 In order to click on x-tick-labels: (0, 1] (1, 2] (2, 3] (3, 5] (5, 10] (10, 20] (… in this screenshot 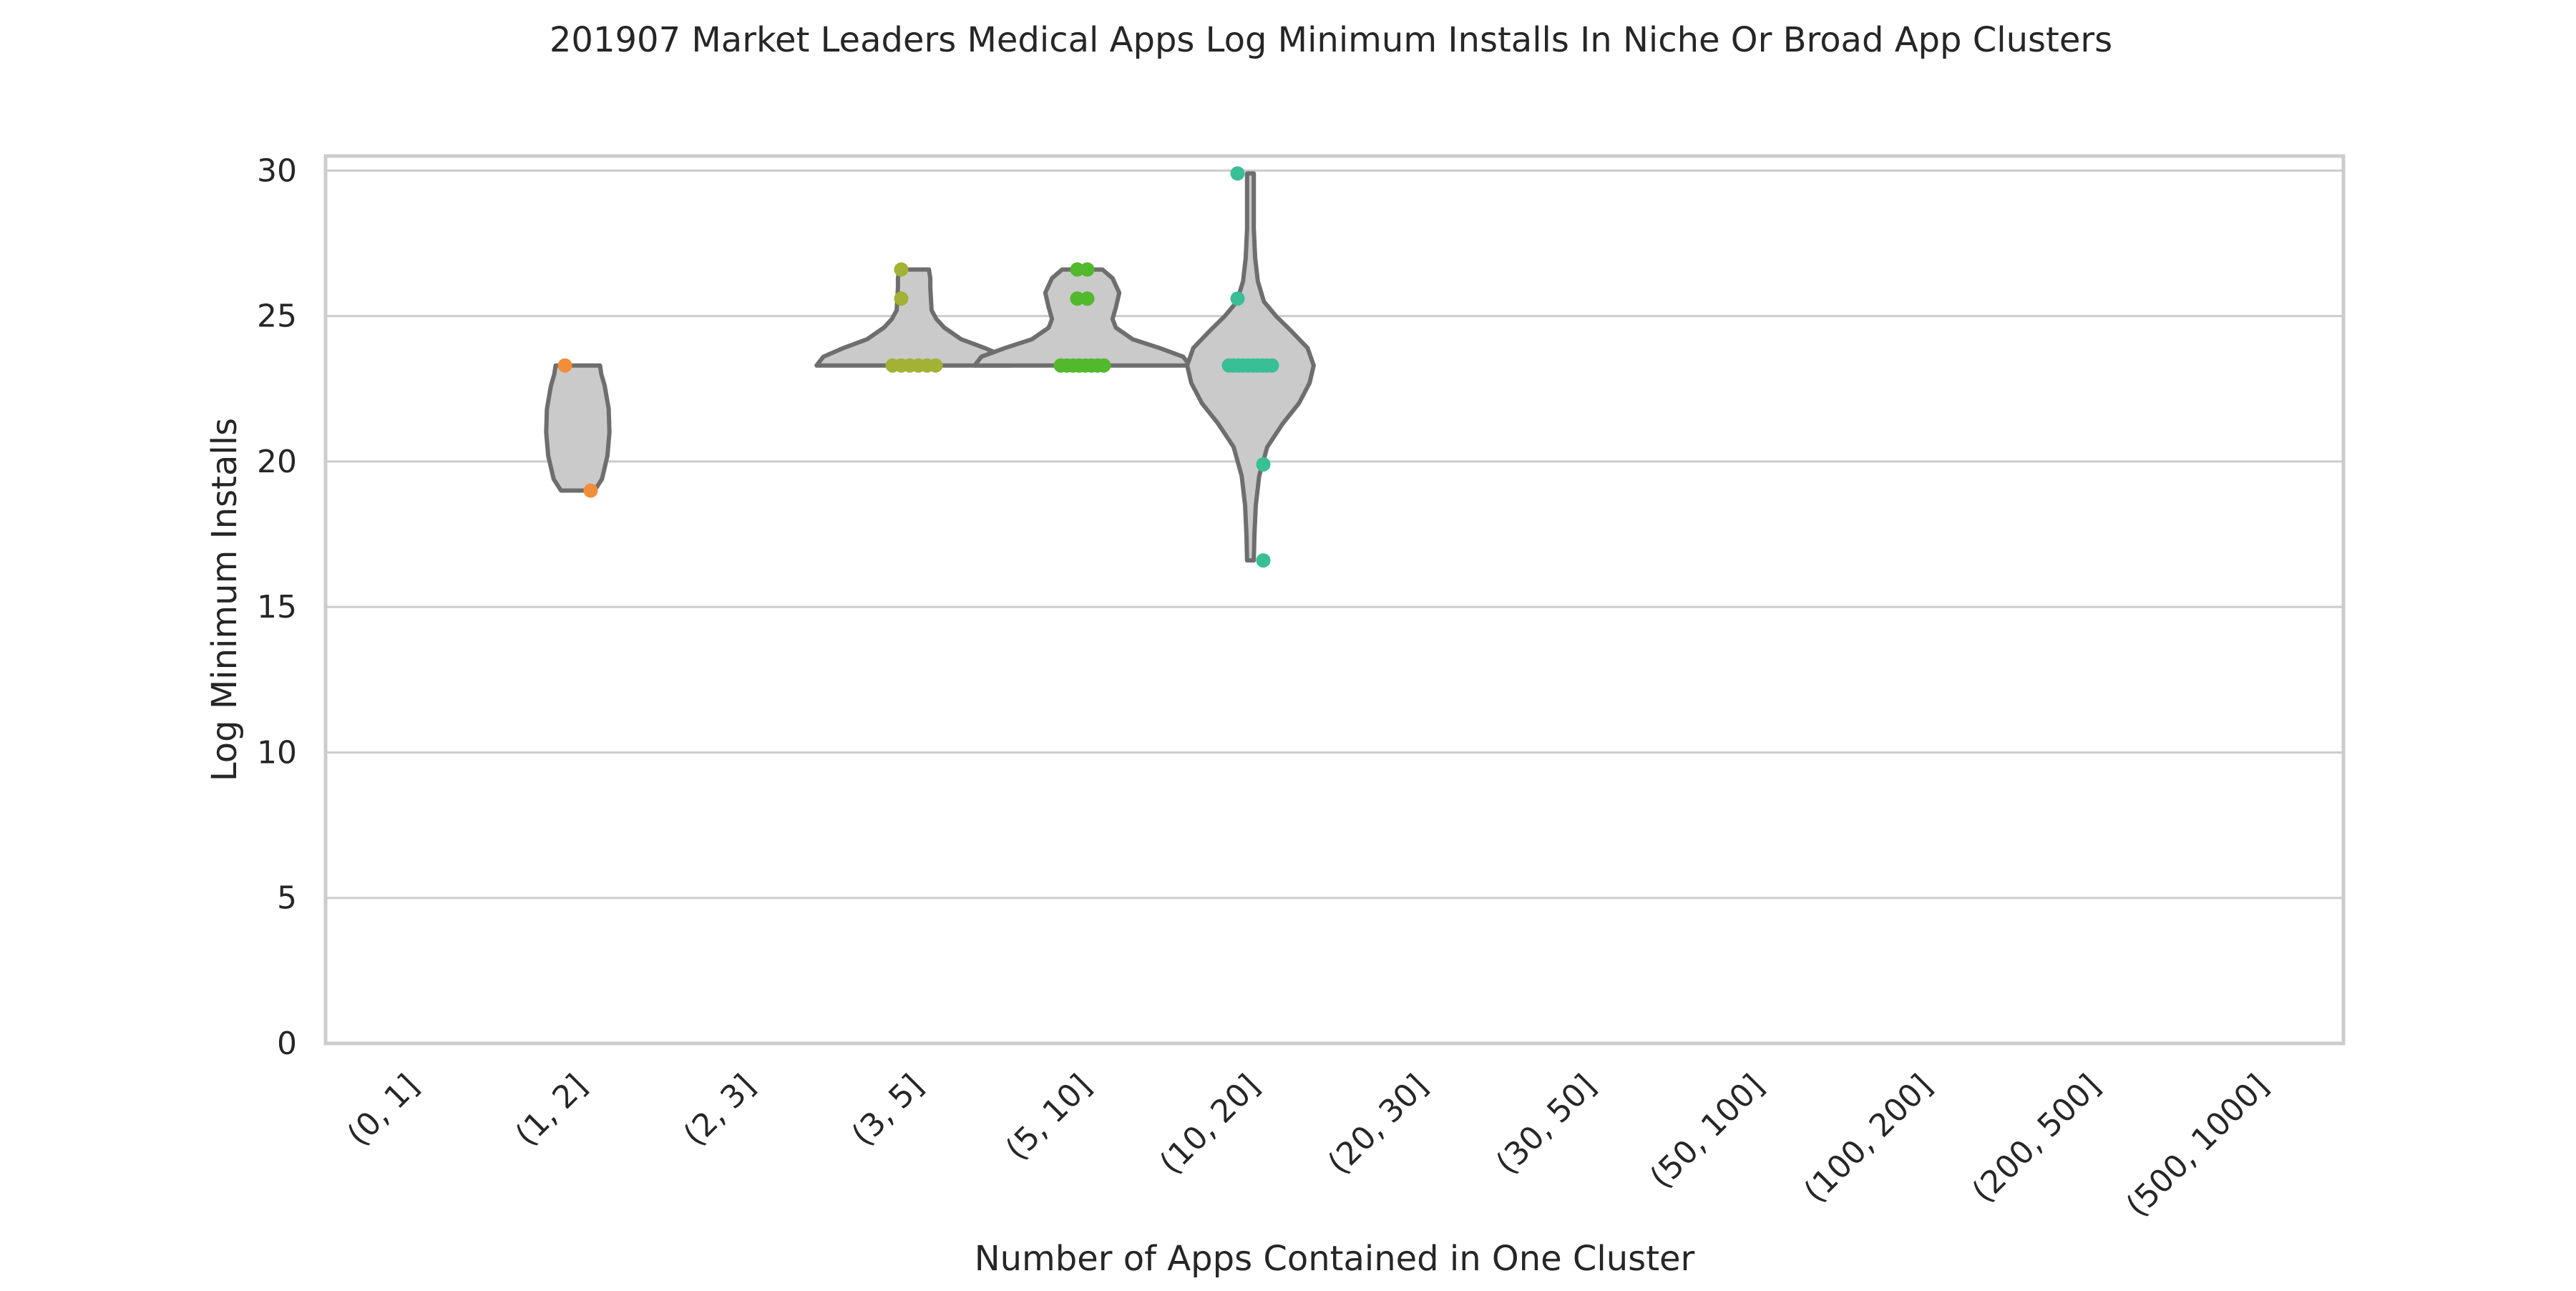, I will do `click(1308, 1146)`.